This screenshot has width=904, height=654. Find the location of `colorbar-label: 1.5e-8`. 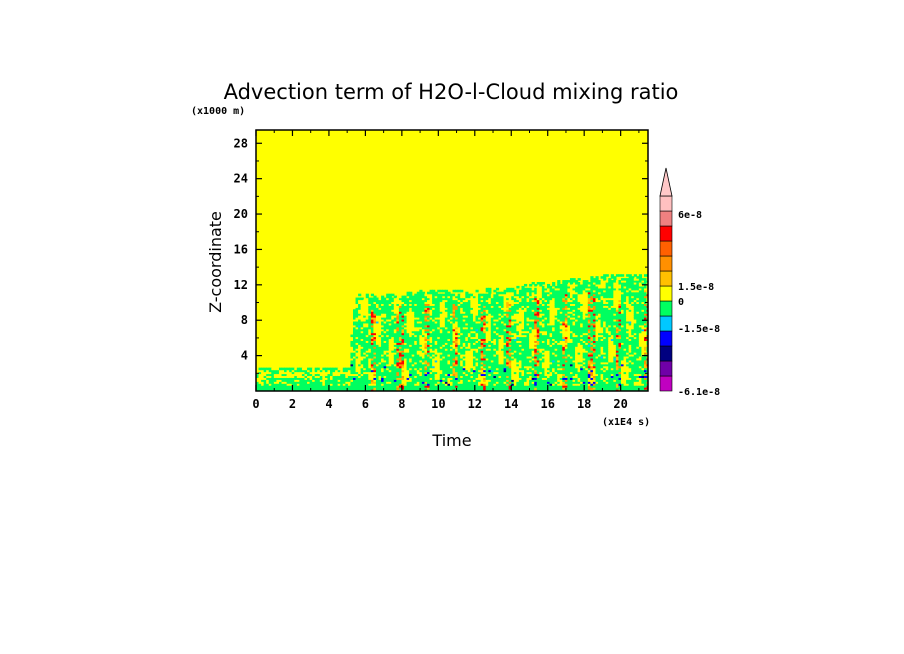

colorbar-label: 1.5e-8 is located at coordinates (696, 287).